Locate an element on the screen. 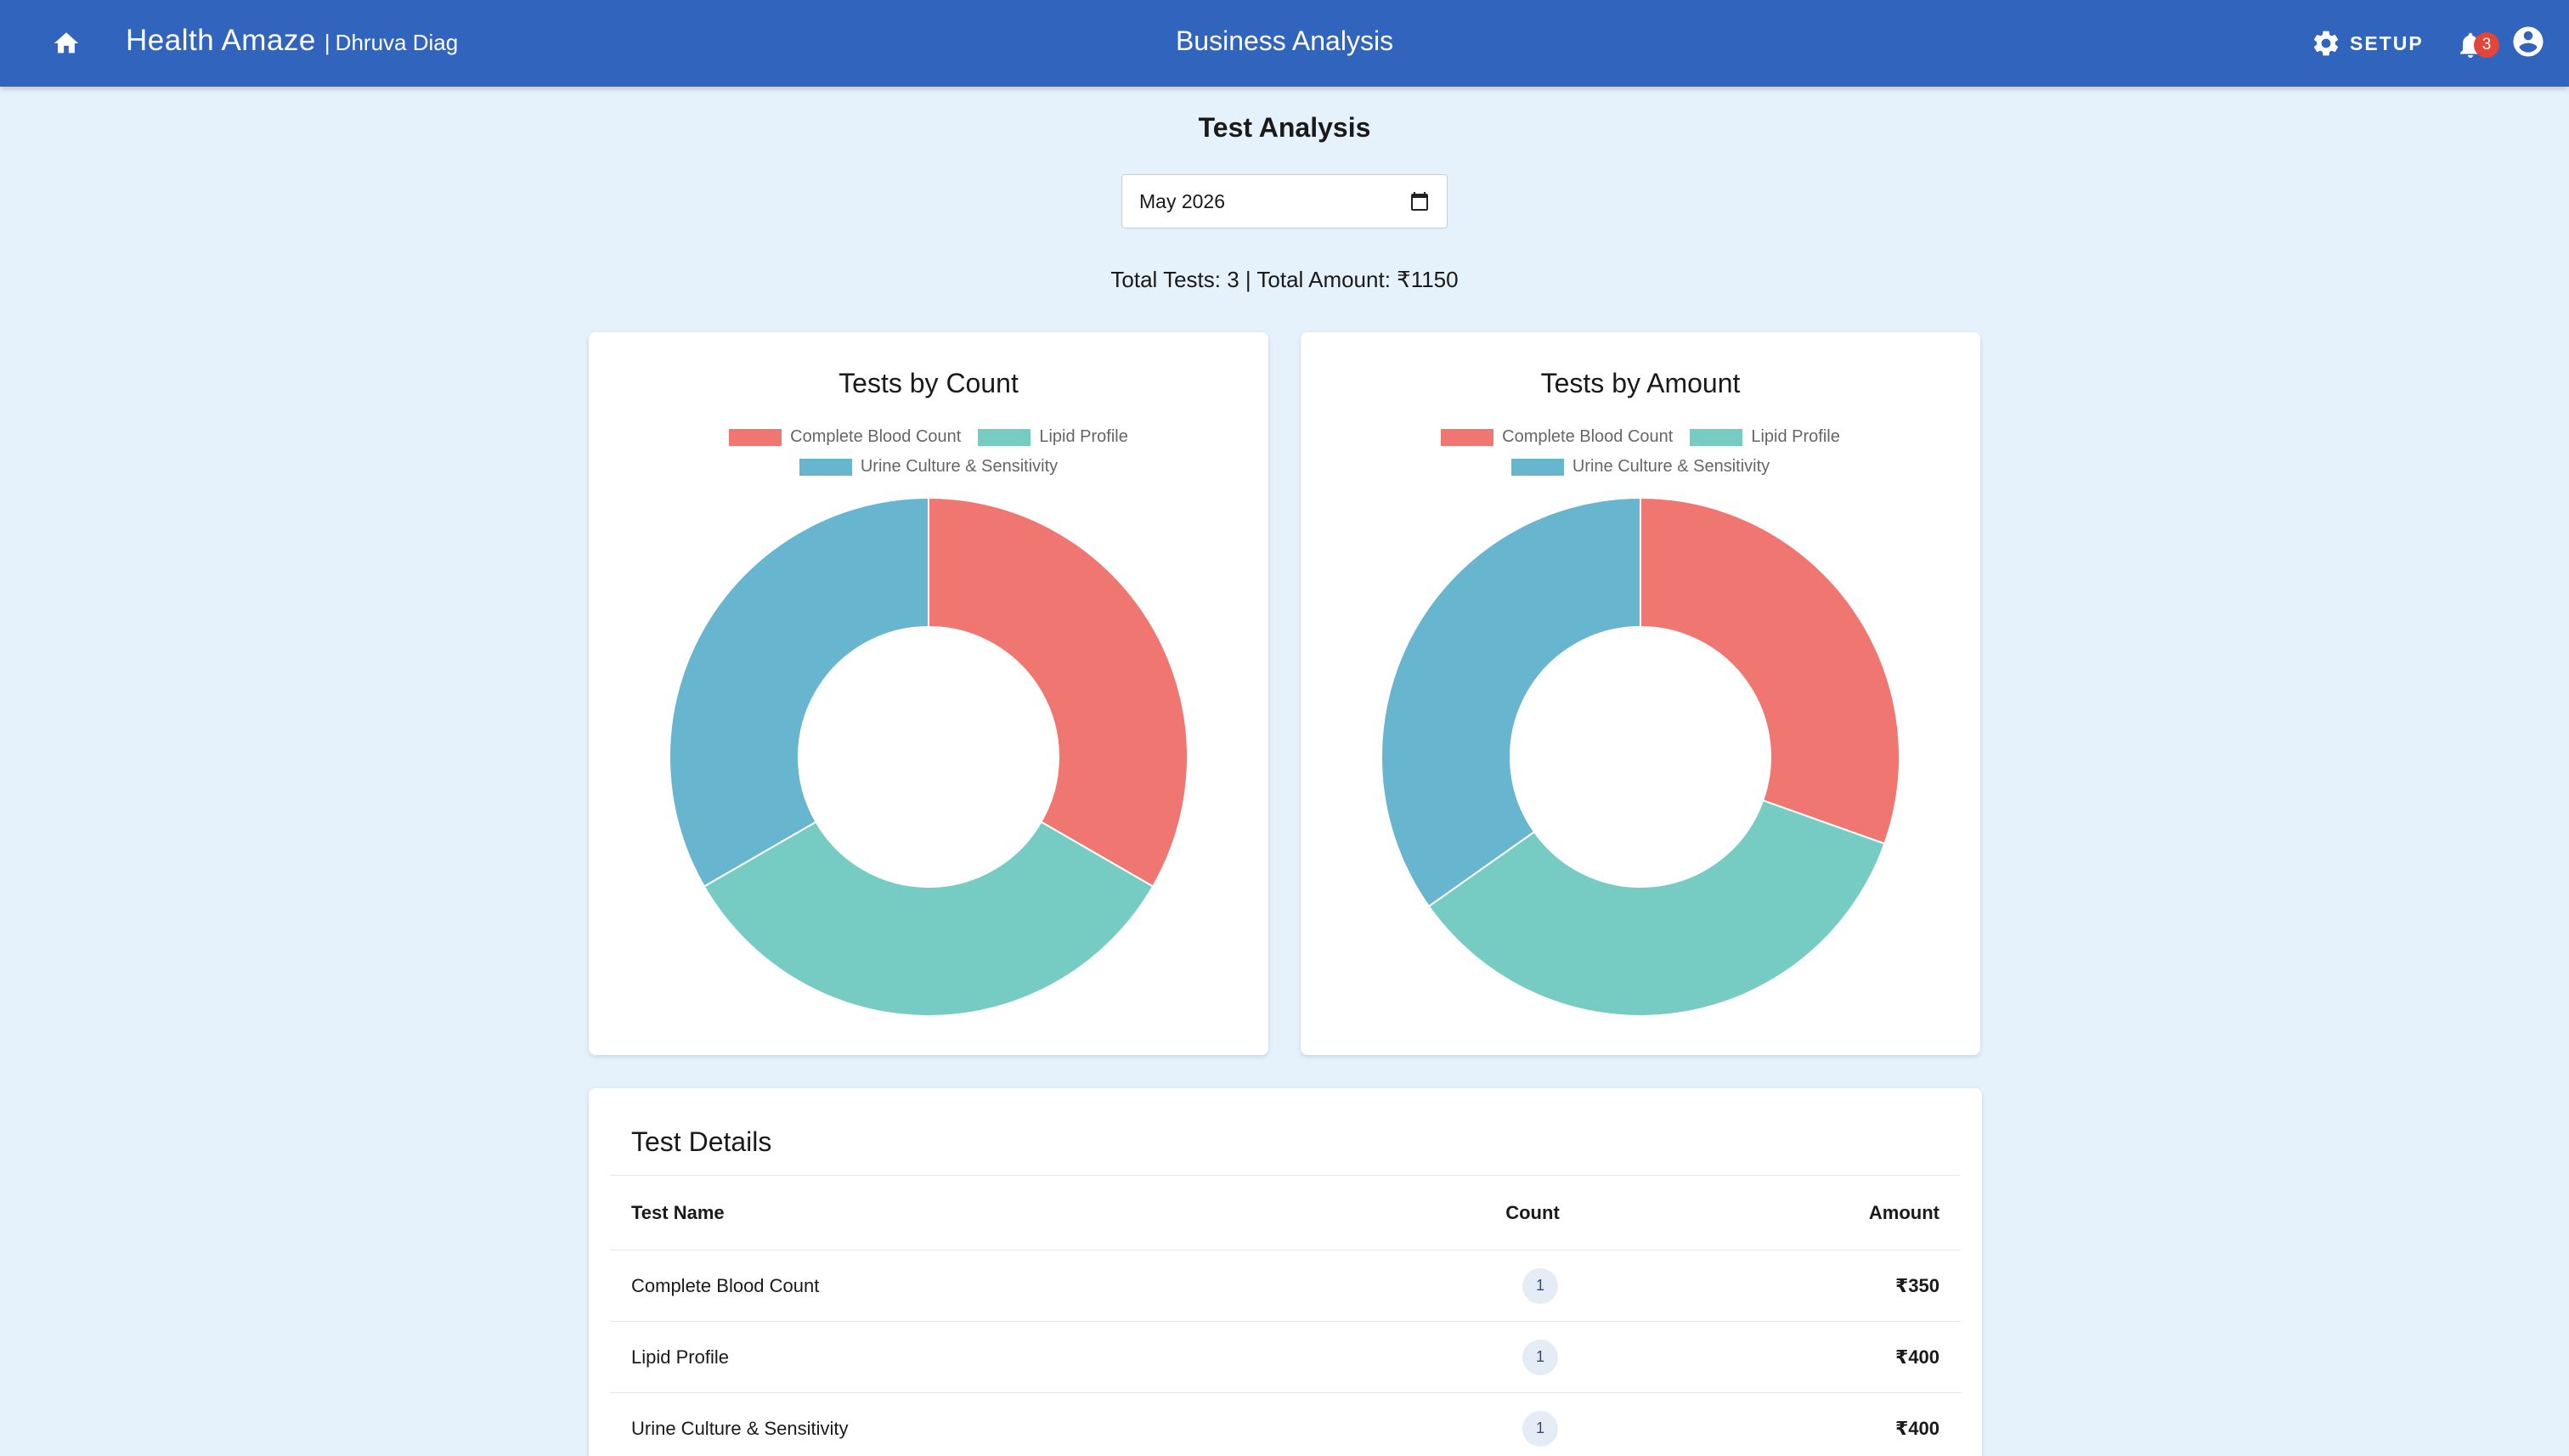 The height and width of the screenshot is (1456, 2569). table-title: Test Details is located at coordinates (702, 1142).